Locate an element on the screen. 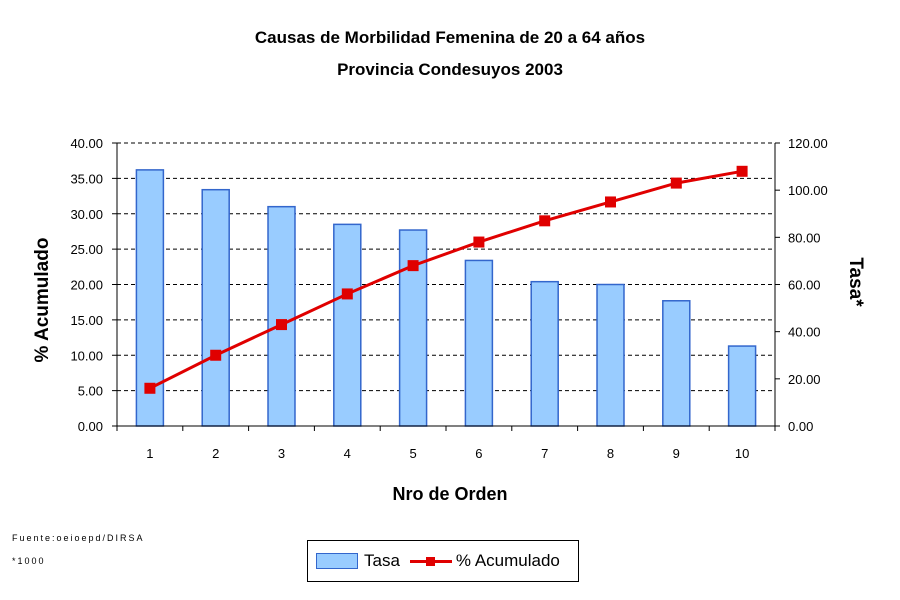 The width and height of the screenshot is (900, 600). y-right-tick-label: 0.00 is located at coordinates (800, 426).